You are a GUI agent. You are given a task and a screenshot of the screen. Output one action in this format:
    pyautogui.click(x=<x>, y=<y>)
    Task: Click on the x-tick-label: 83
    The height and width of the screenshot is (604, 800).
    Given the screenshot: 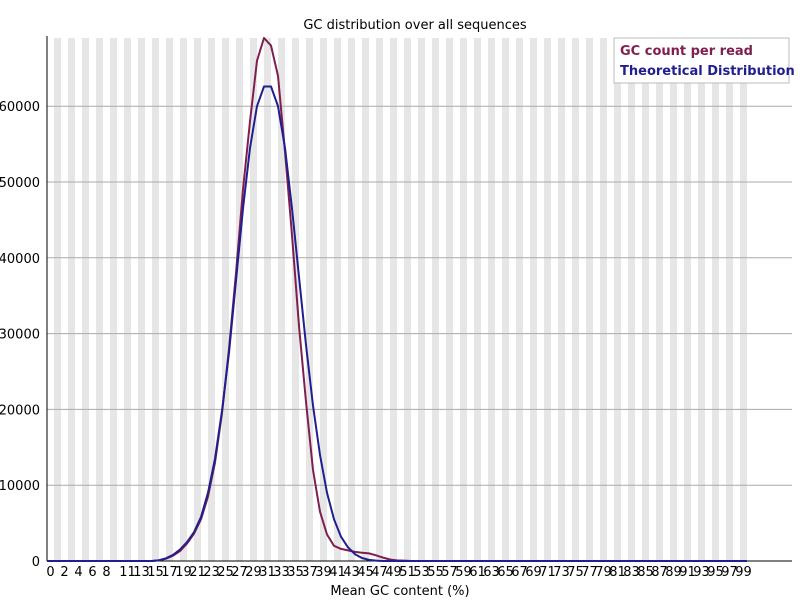 What is the action you would take?
    pyautogui.click(x=631, y=572)
    